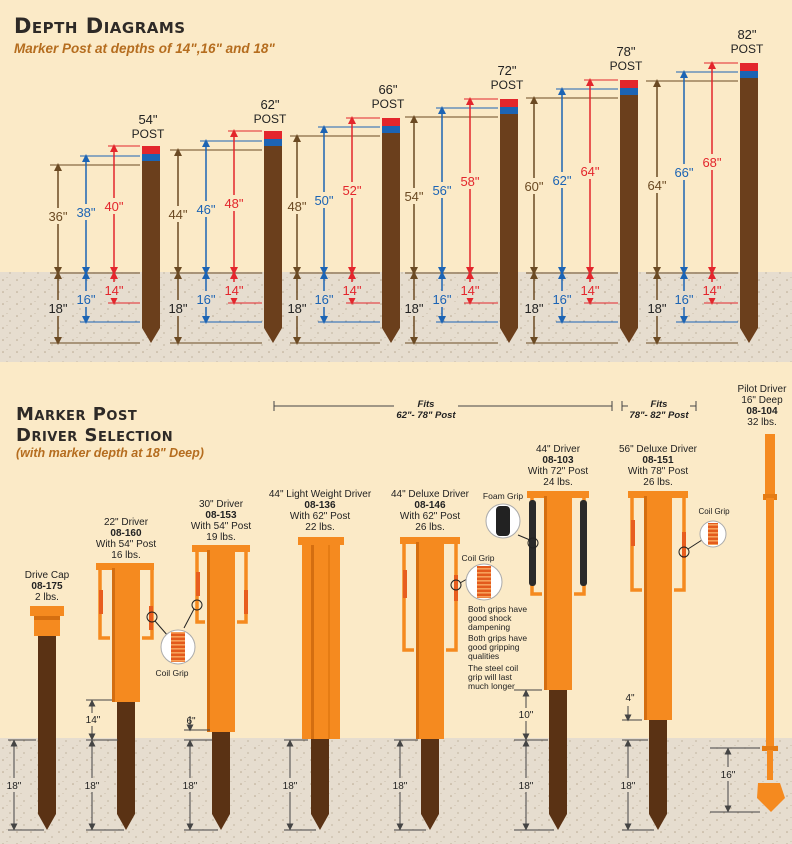 The width and height of the screenshot is (792, 844). I want to click on note-3-line2: grip will last, so click(490, 677).